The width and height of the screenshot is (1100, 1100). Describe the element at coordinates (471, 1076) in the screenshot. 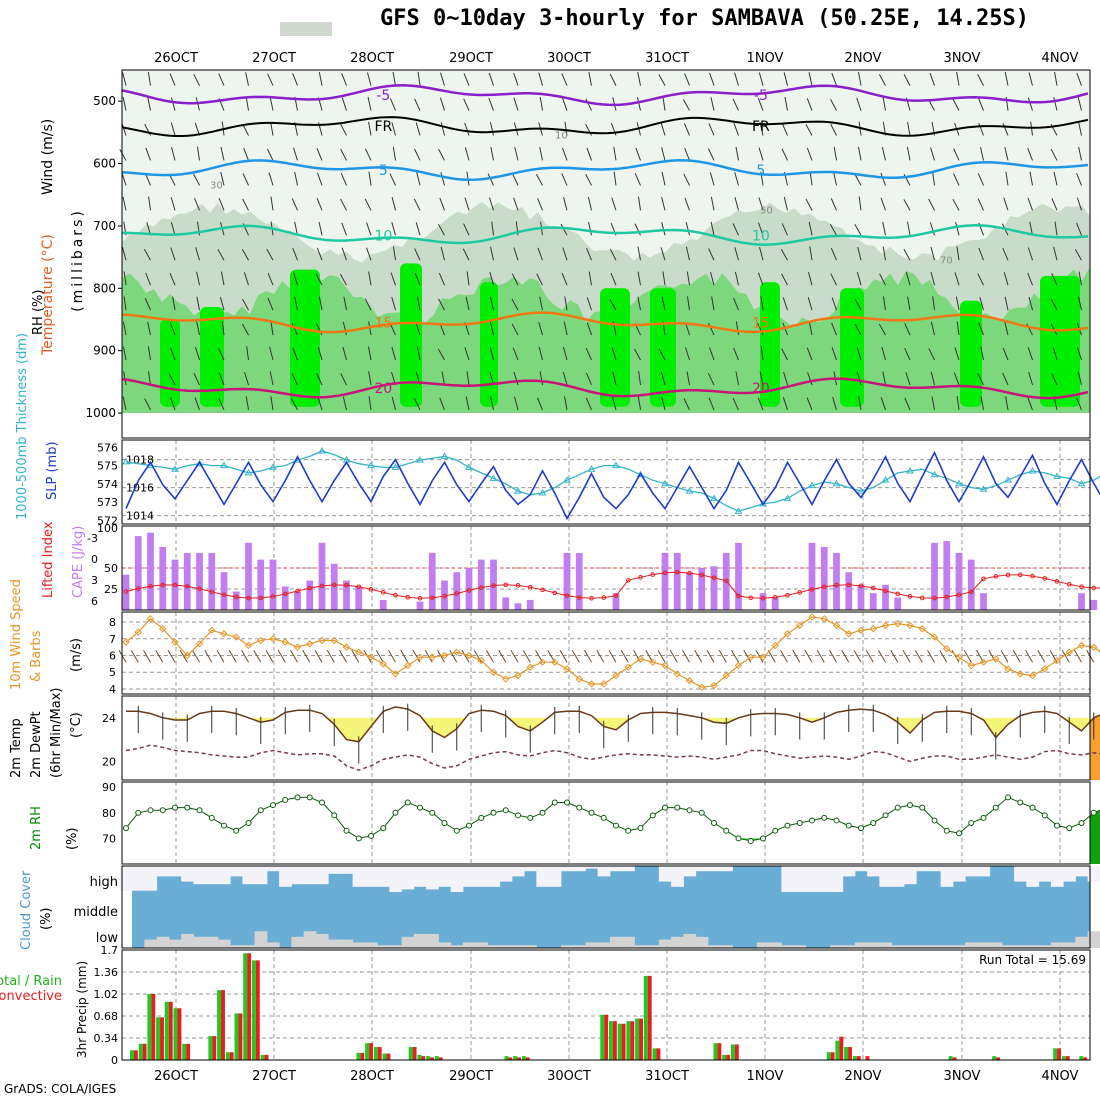

I see `bottom-day-label: 29OCT` at that location.